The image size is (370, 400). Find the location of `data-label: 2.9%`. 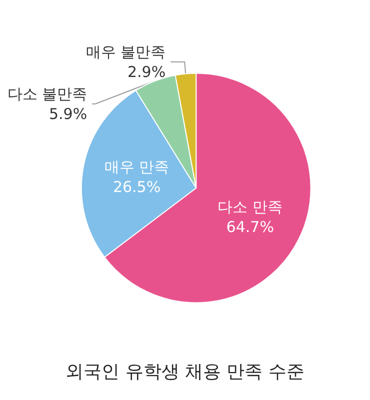

data-label: 2.9% is located at coordinates (146, 71).